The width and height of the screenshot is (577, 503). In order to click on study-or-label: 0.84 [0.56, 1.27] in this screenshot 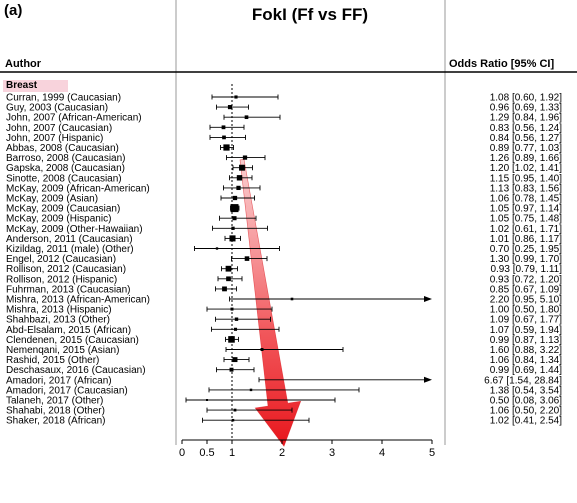, I will do `click(526, 138)`.